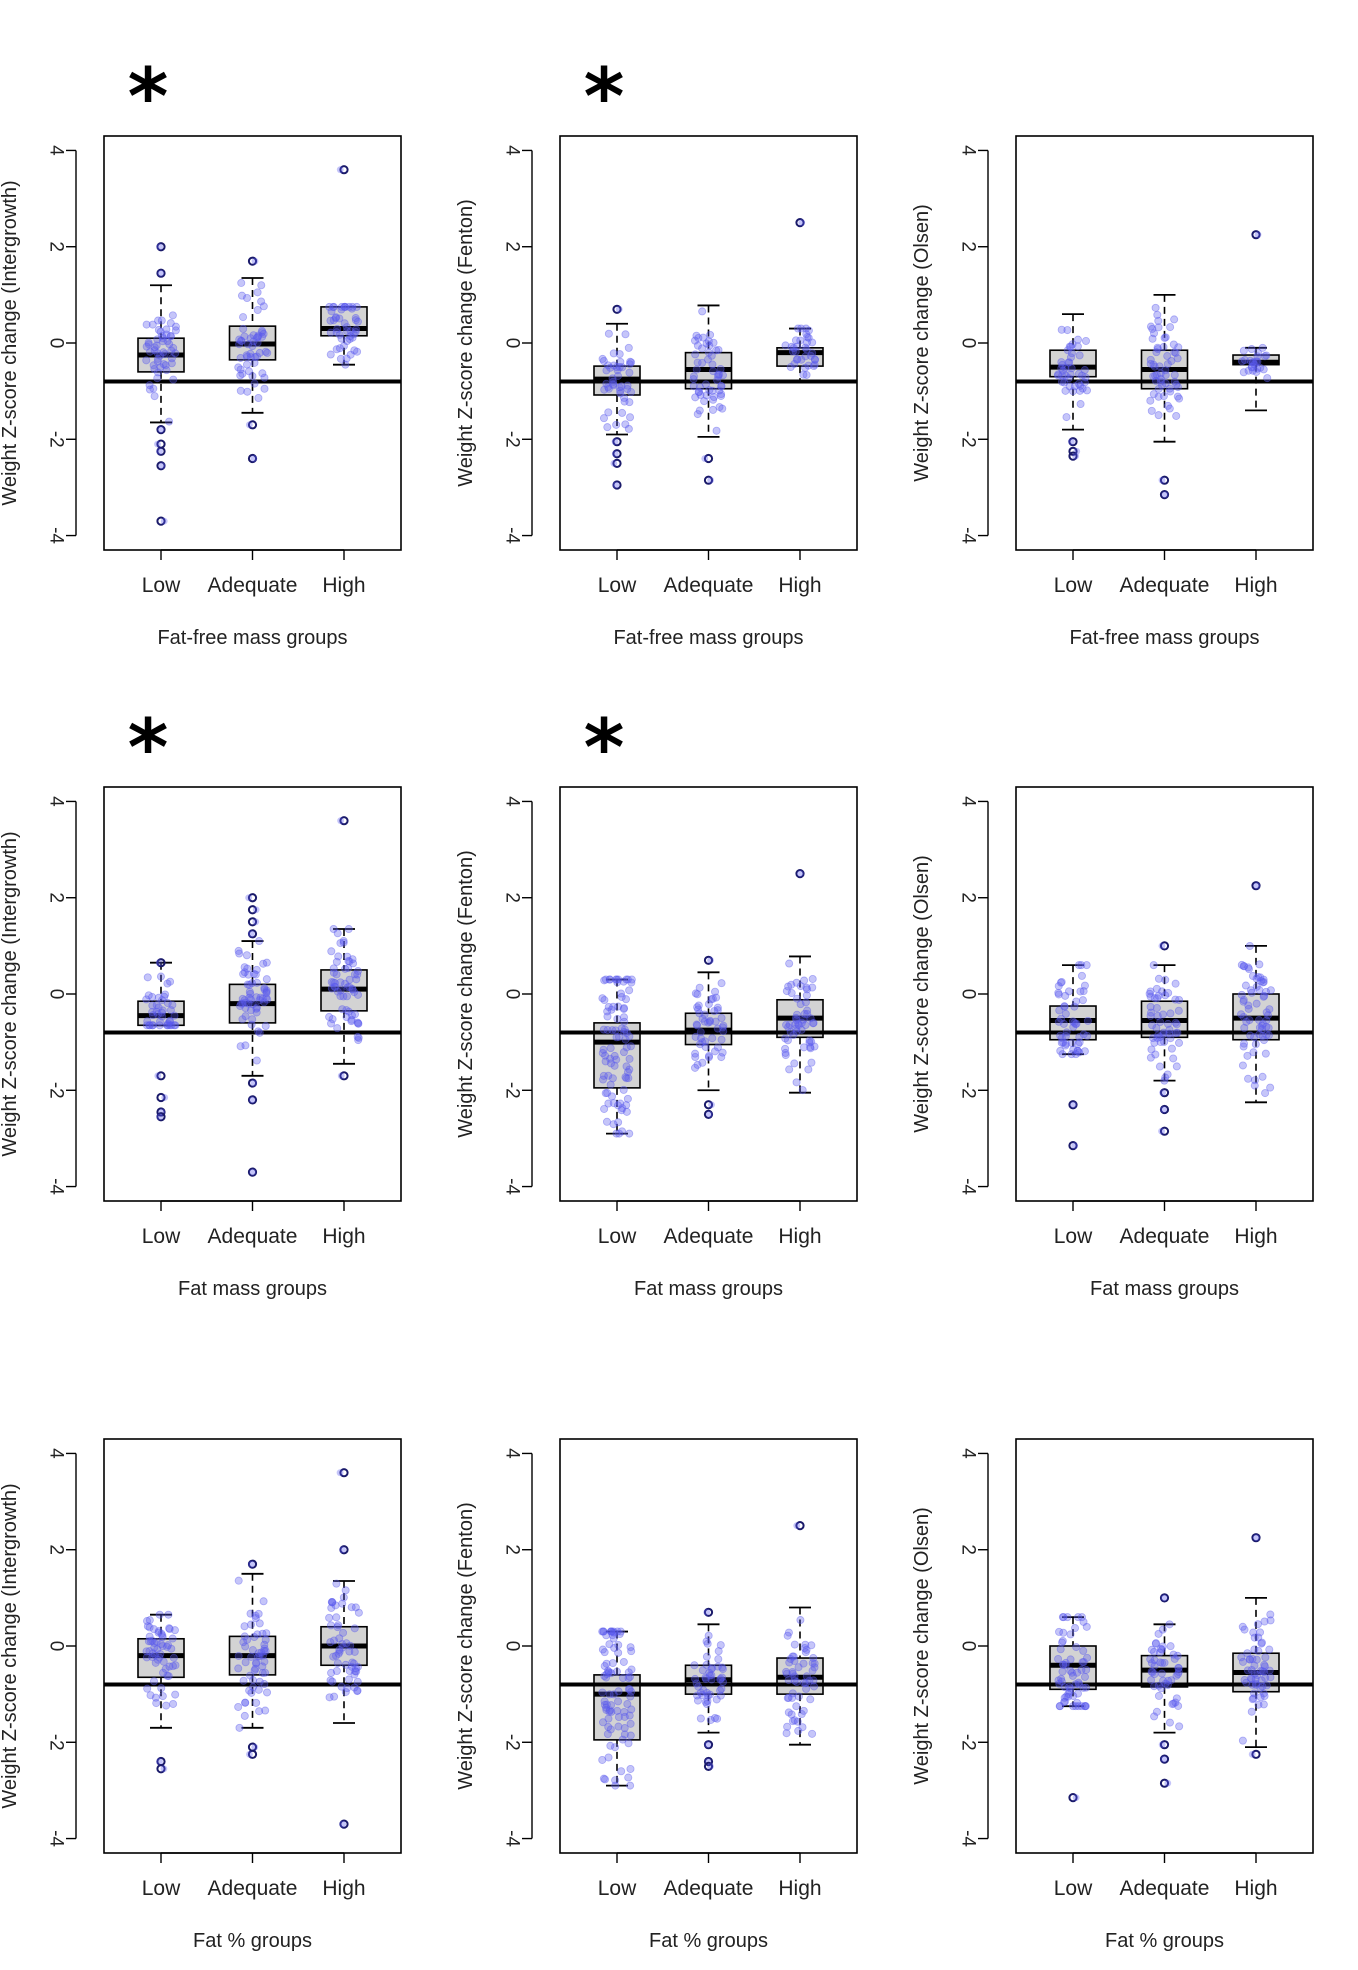  What do you see at coordinates (800, 1753) in the screenshot?
I see `box-high: High` at bounding box center [800, 1753].